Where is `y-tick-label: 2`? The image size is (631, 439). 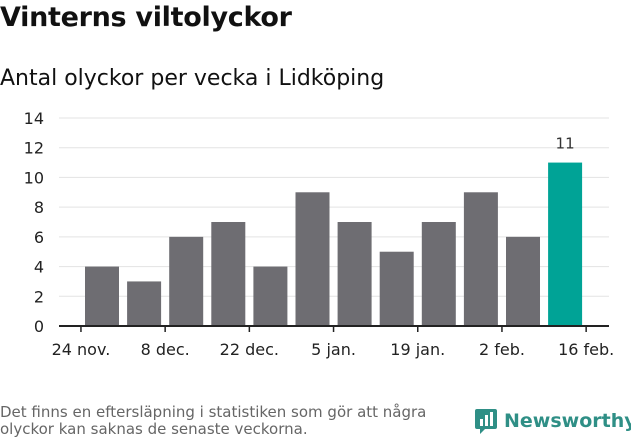
y-tick-label: 2 is located at coordinates (39, 296).